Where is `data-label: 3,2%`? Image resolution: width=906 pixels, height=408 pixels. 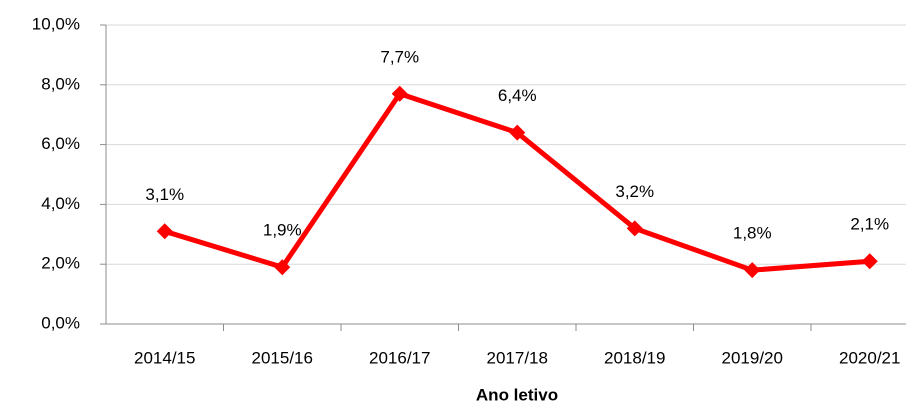
data-label: 3,2% is located at coordinates (634, 191).